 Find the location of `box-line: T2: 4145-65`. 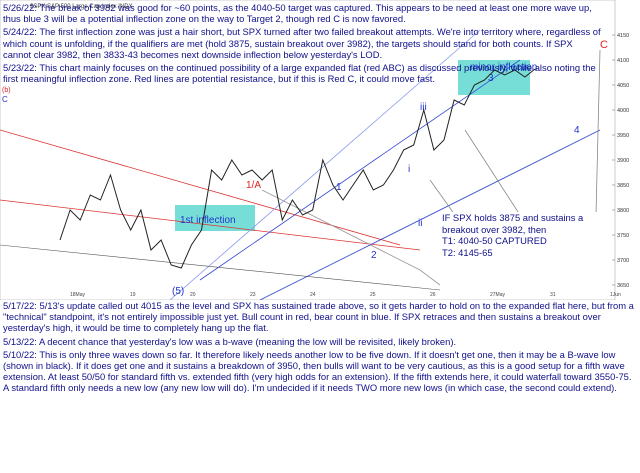

box-line: T2: 4145-65 is located at coordinates (467, 252).